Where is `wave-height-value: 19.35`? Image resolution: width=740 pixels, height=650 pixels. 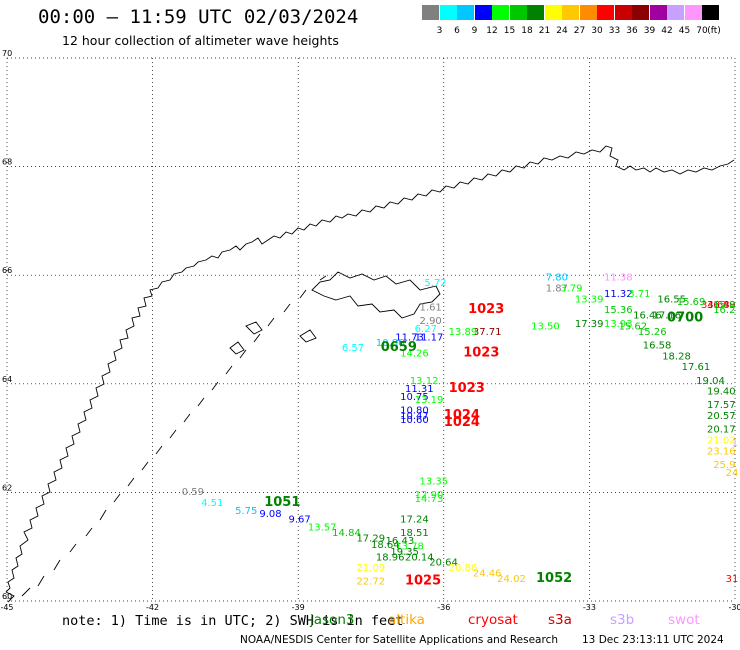 wave-height-value: 19.35 is located at coordinates (404, 552).